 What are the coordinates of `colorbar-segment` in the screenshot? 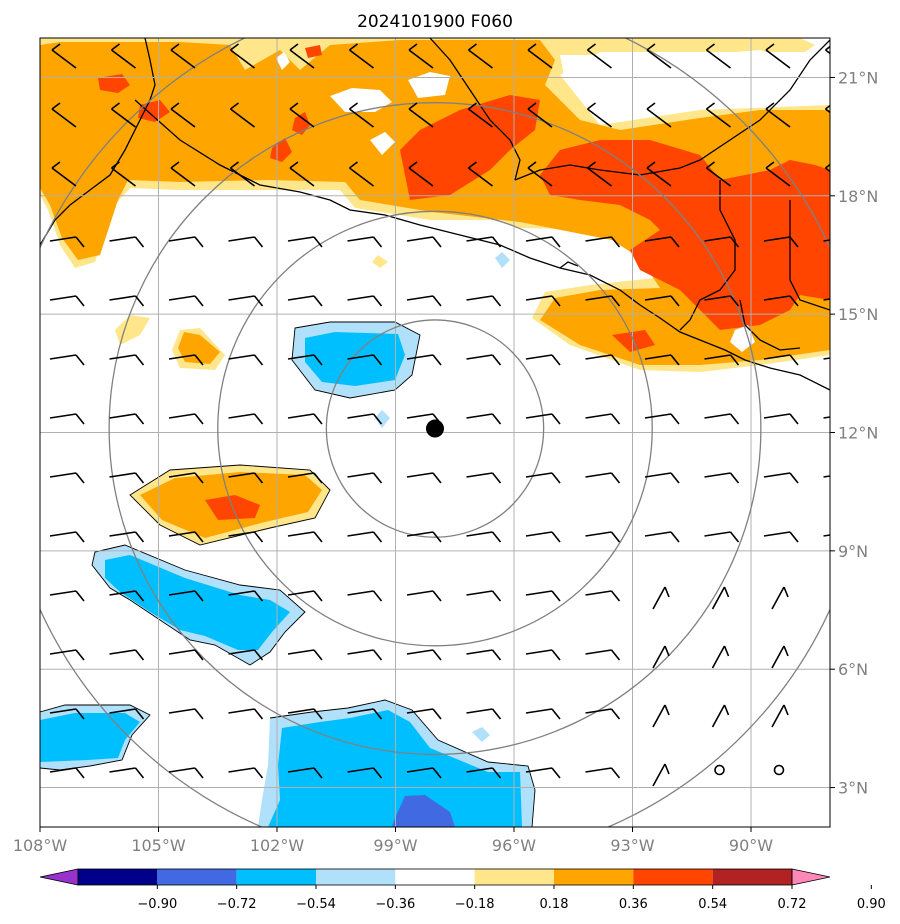 It's located at (752, 877).